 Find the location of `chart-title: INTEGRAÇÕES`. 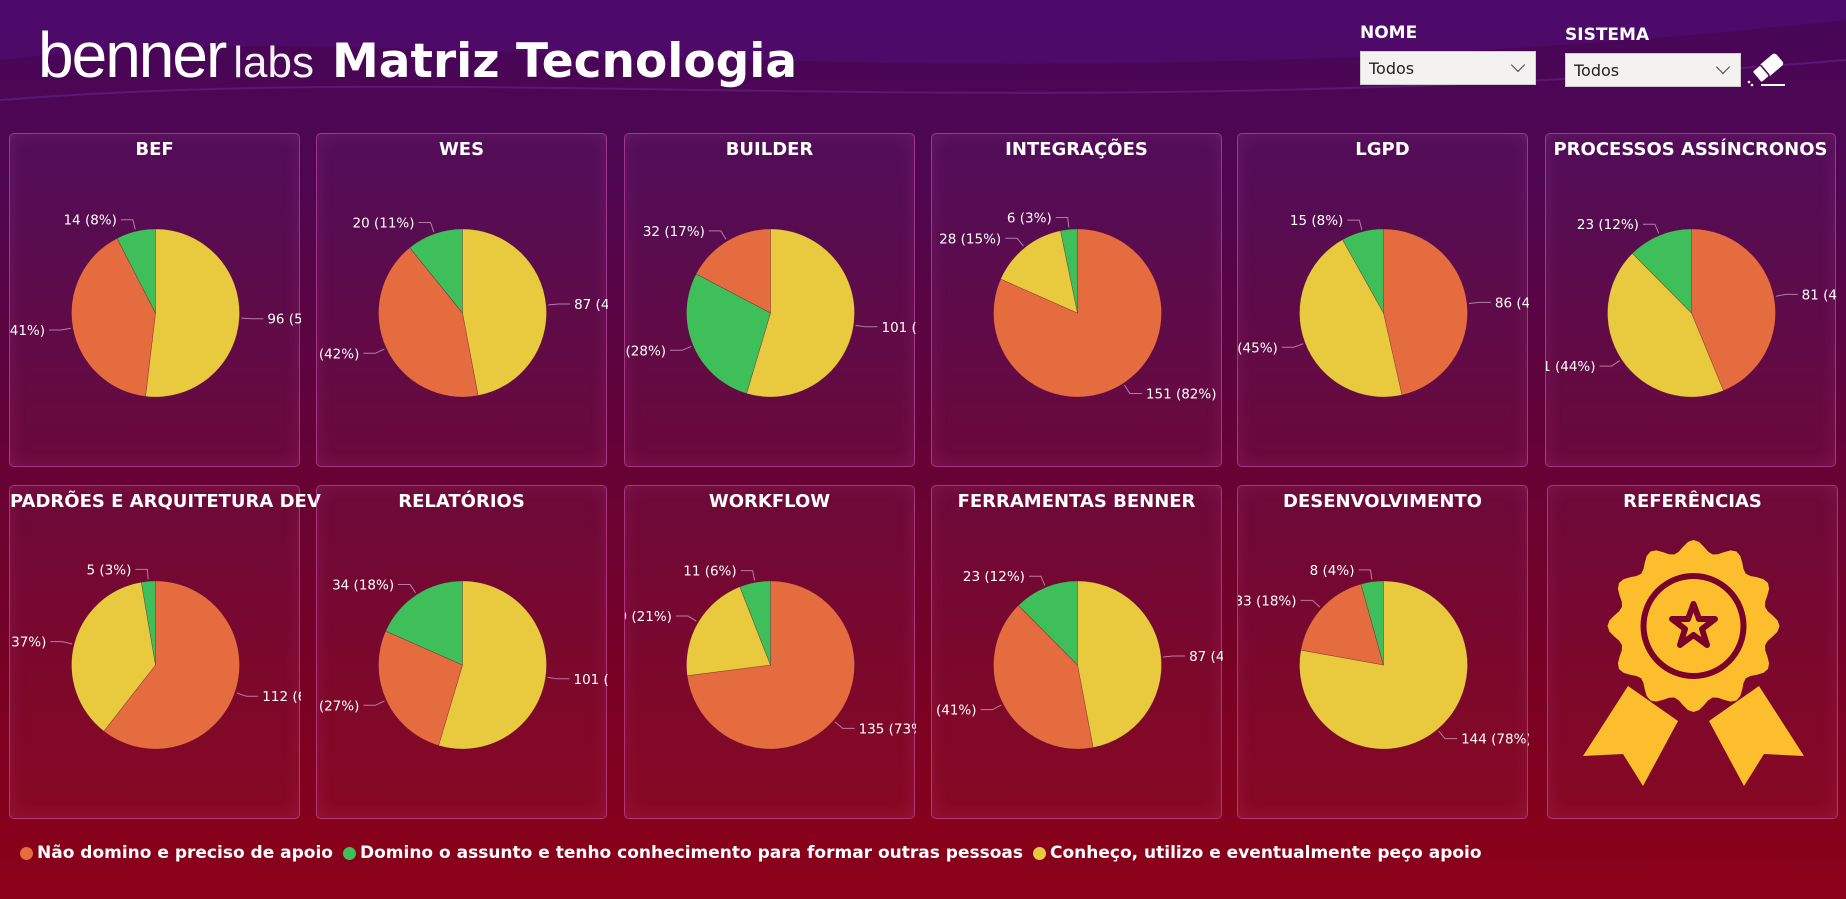

chart-title: INTEGRAÇÕES is located at coordinates (1076, 149).